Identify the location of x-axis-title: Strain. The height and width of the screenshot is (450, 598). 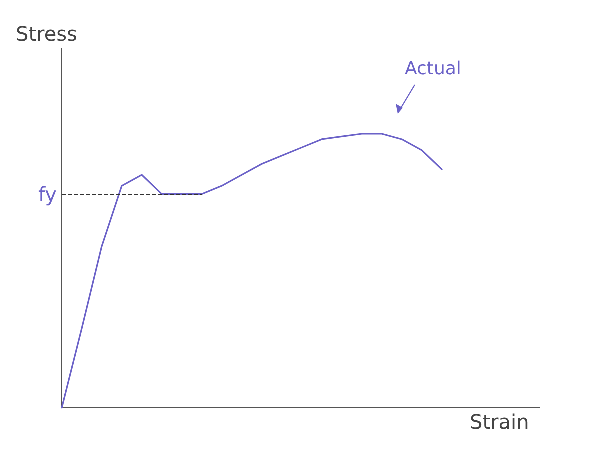
(500, 422).